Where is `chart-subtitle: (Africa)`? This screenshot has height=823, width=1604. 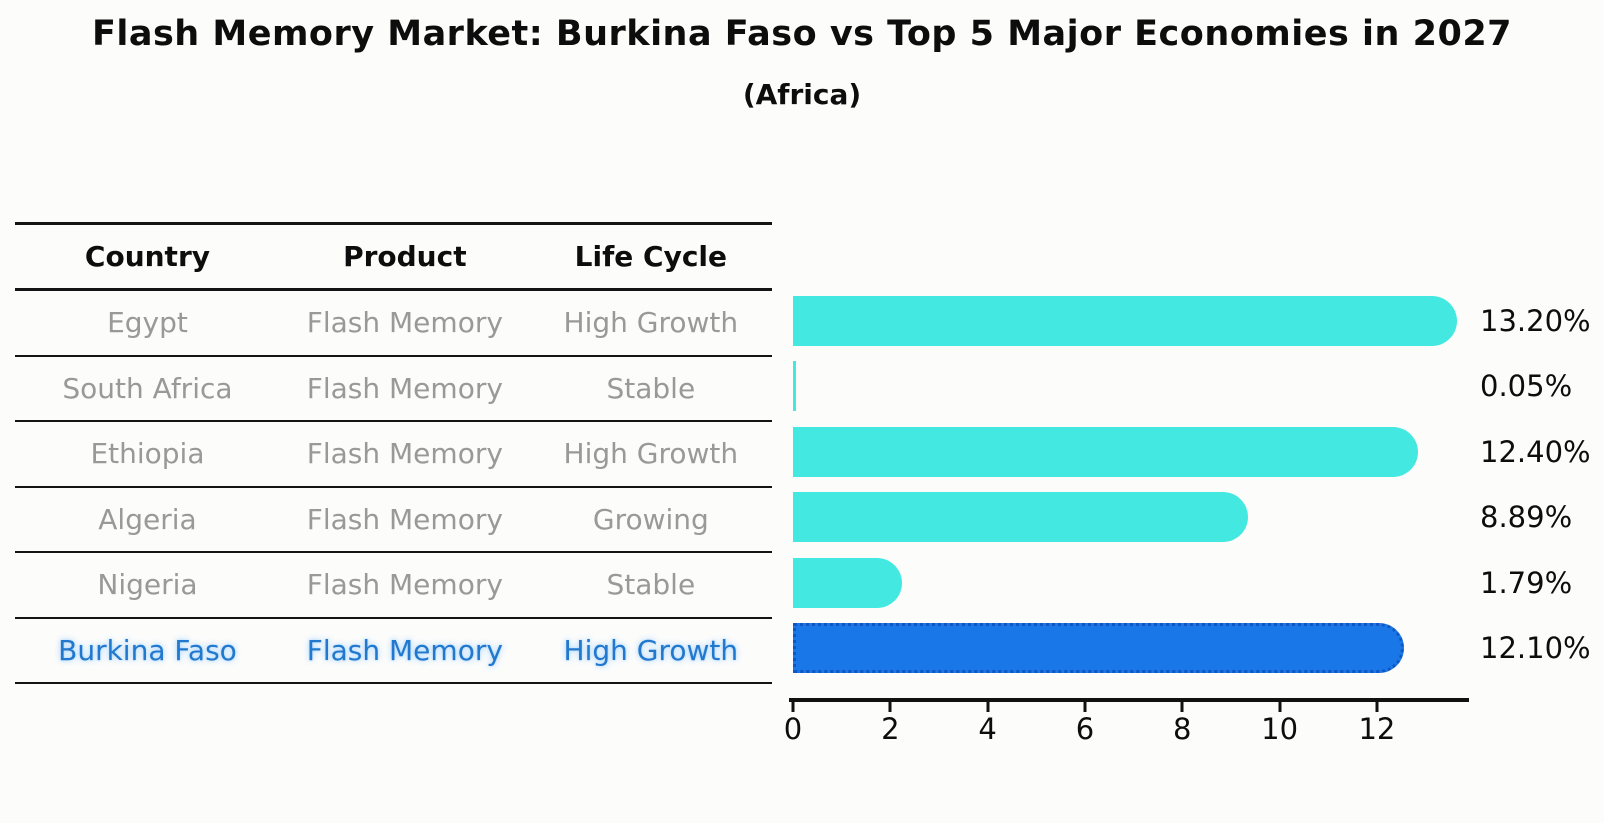 chart-subtitle: (Africa) is located at coordinates (802, 94).